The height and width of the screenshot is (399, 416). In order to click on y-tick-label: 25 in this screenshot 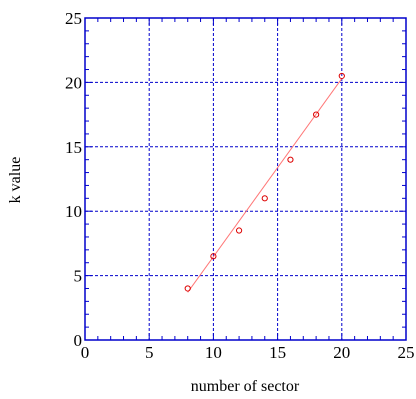, I will do `click(73, 18)`.